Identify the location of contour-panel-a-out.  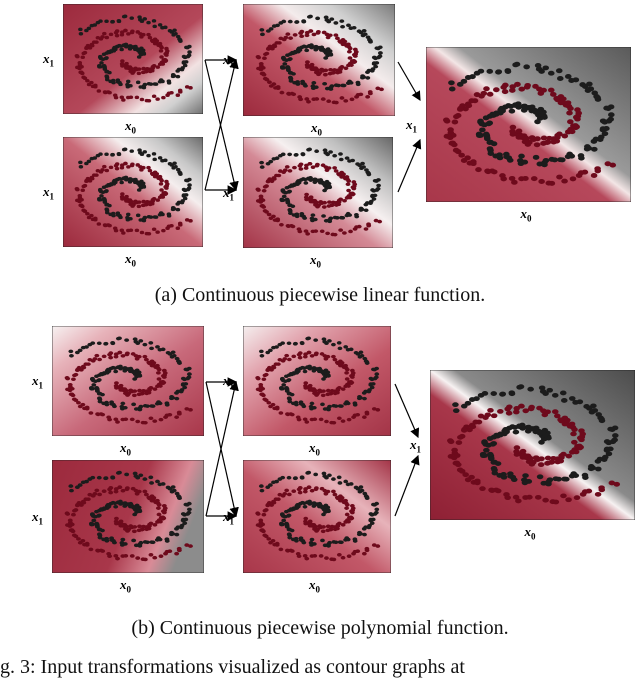
(528, 124).